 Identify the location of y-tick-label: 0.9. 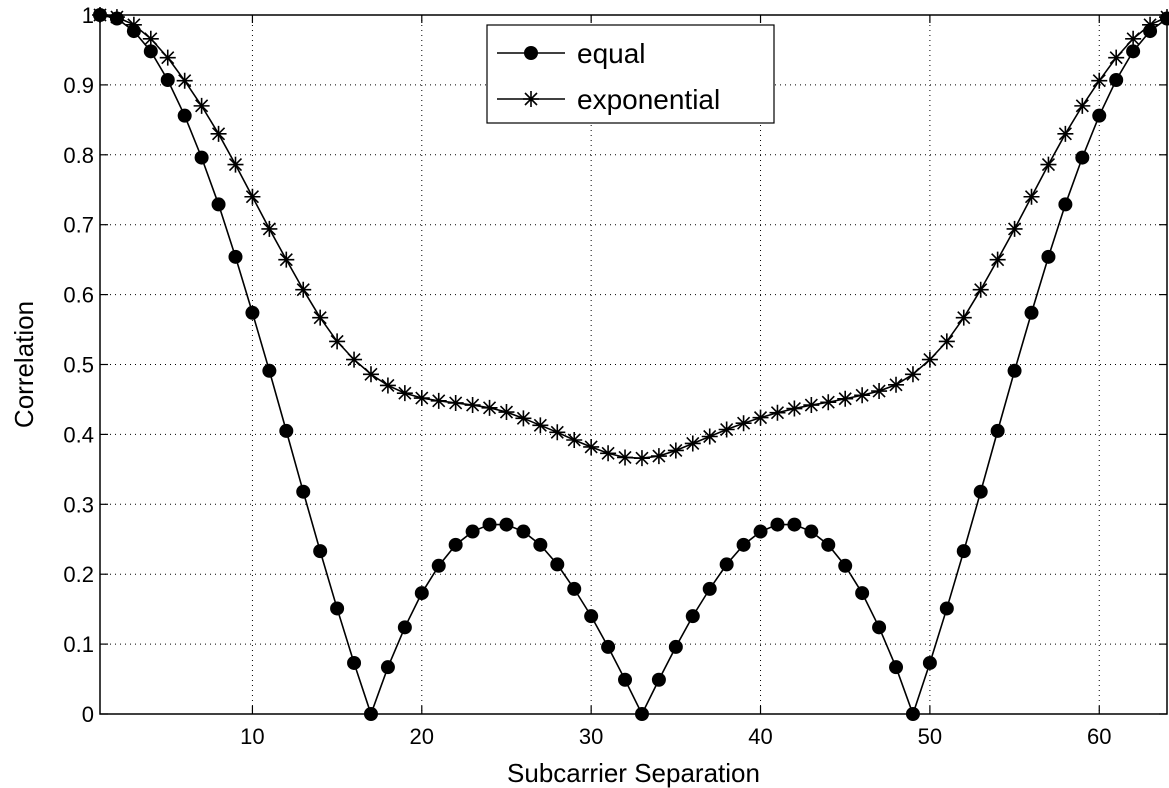
(78, 85).